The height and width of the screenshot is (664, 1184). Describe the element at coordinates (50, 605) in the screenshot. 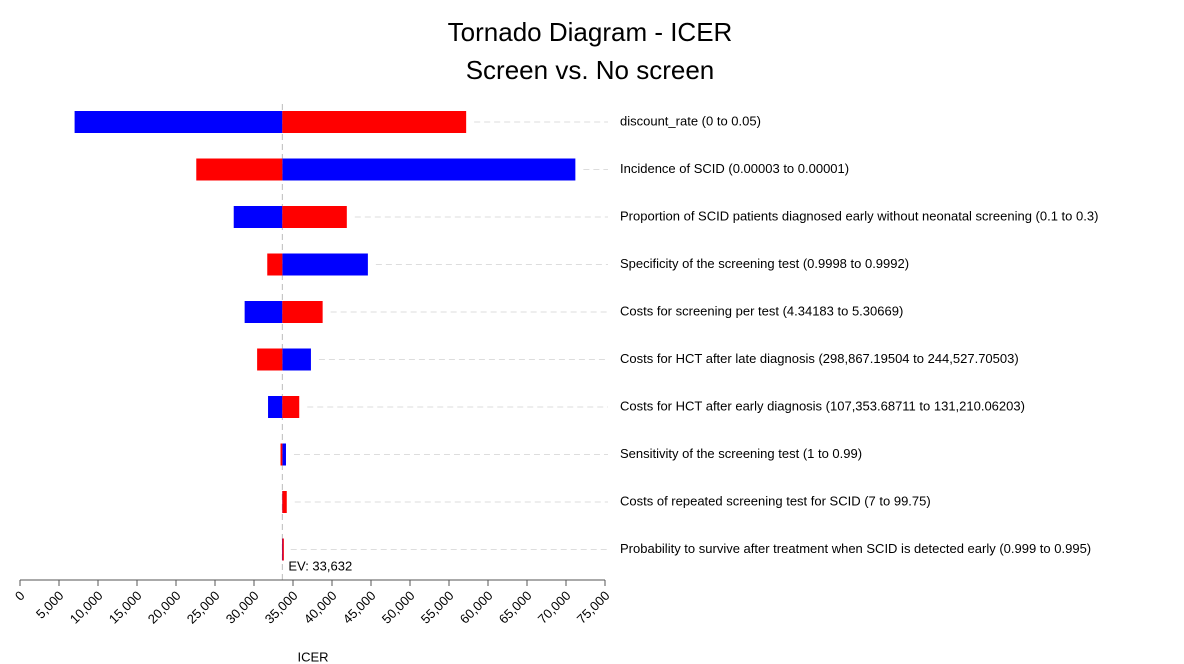

I see `x-tick-label: 5,000` at that location.